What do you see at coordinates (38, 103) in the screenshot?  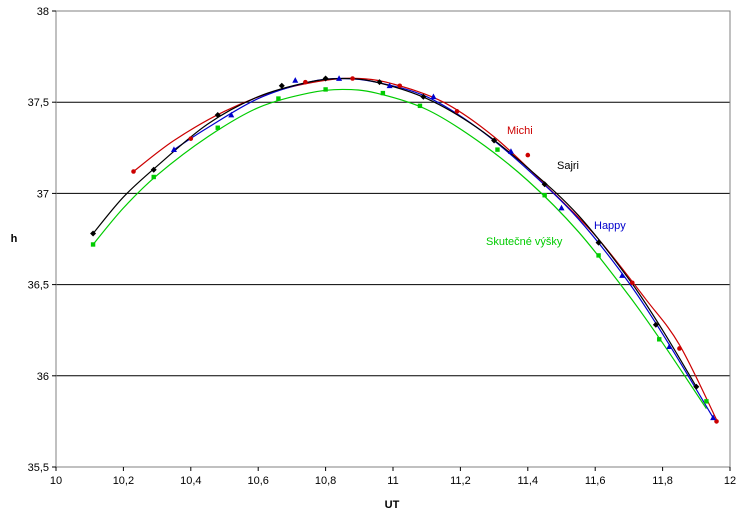 I see `y-tick-label: 37,5` at bounding box center [38, 103].